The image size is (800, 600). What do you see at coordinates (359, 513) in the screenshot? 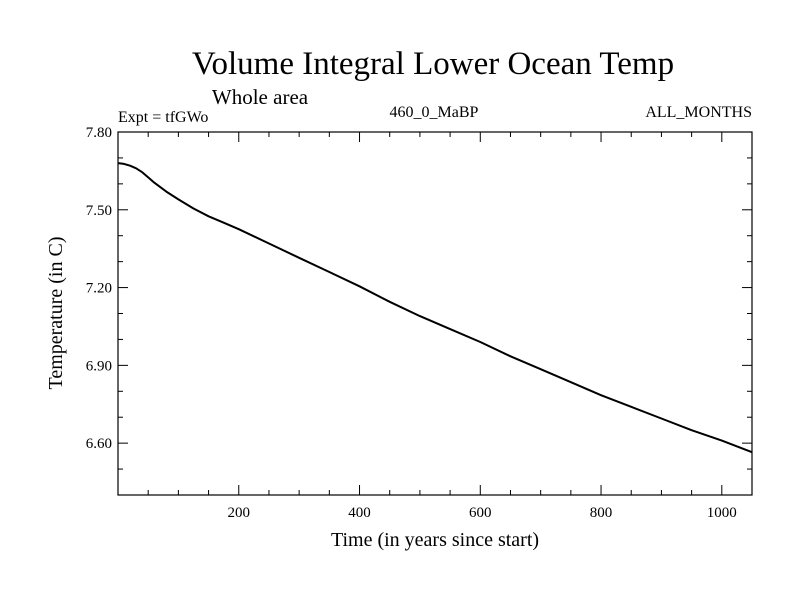
I see `x-tick-label: 400` at bounding box center [359, 513].